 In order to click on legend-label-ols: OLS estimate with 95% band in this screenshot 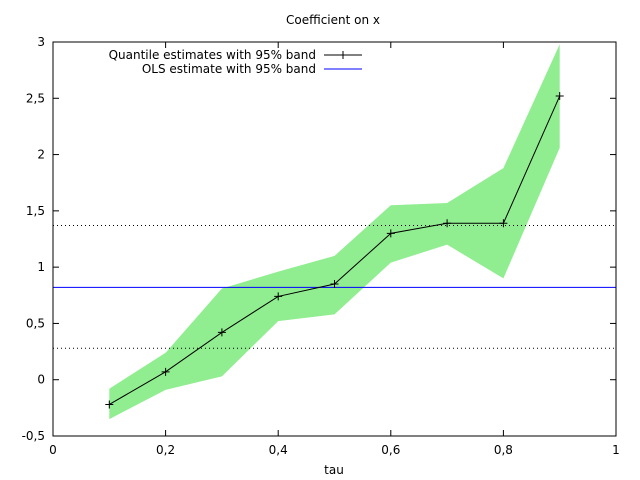, I will do `click(229, 69)`.